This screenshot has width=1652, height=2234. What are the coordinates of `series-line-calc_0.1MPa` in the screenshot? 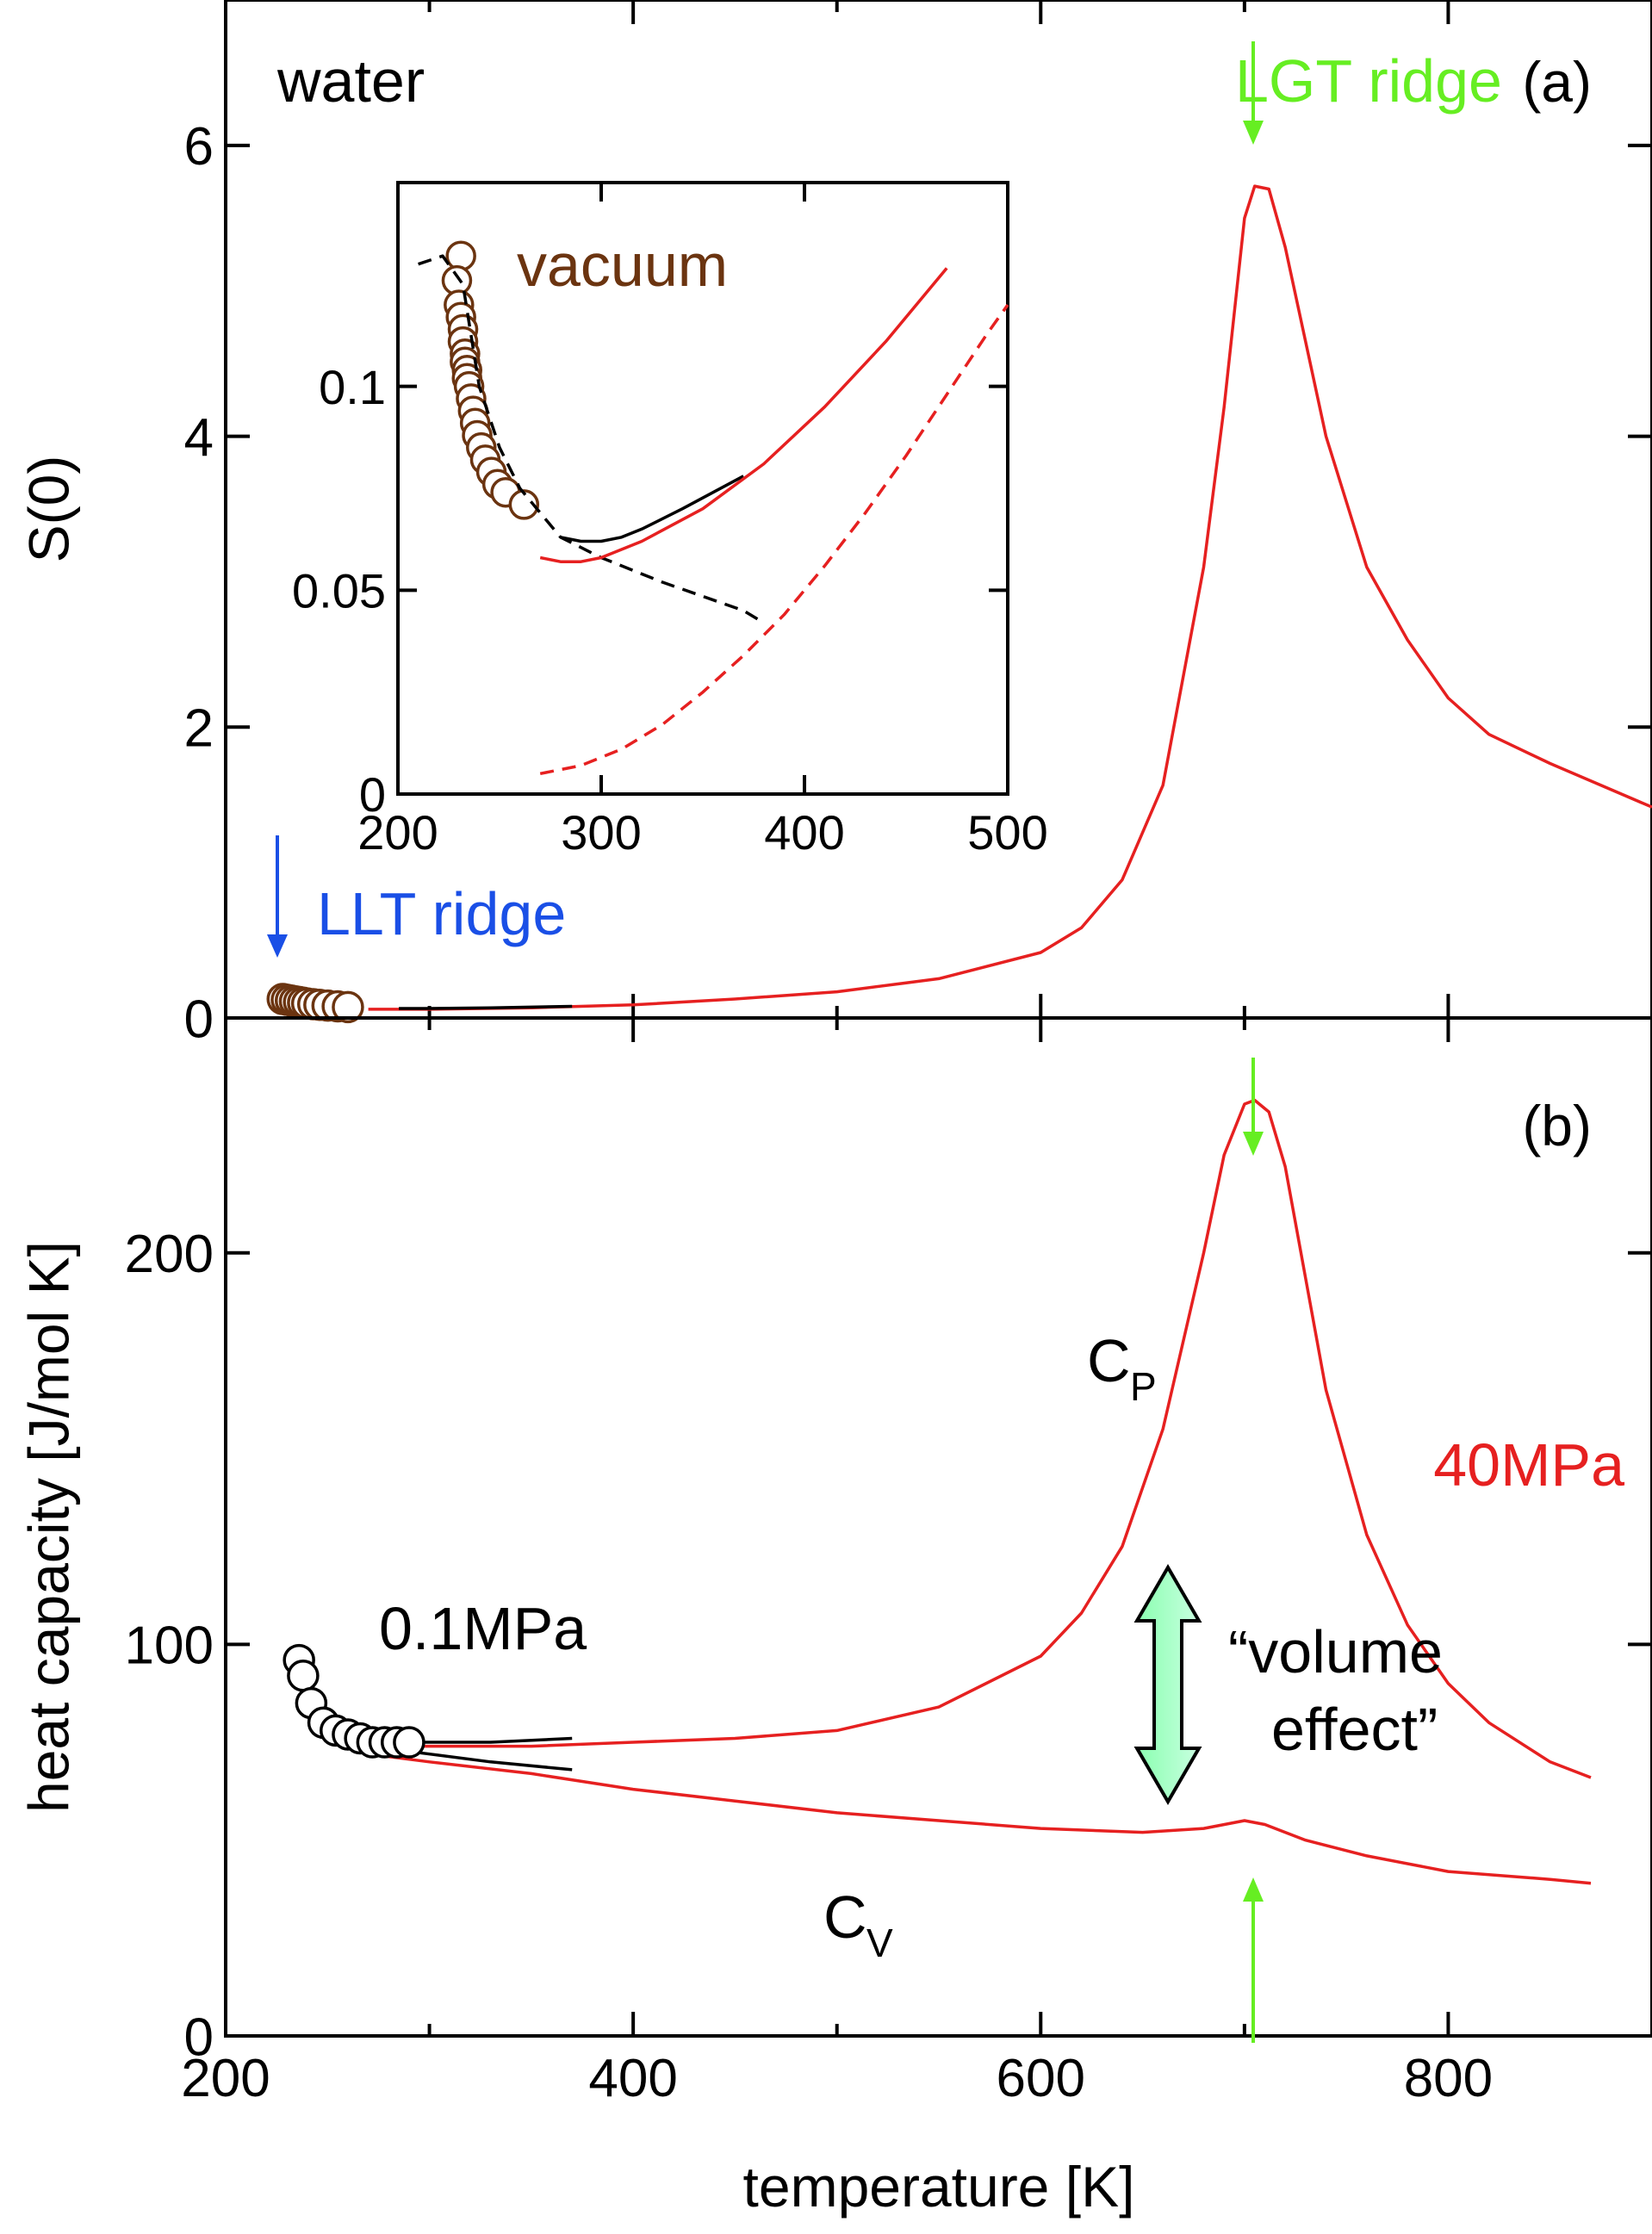 It's located at (486, 1007).